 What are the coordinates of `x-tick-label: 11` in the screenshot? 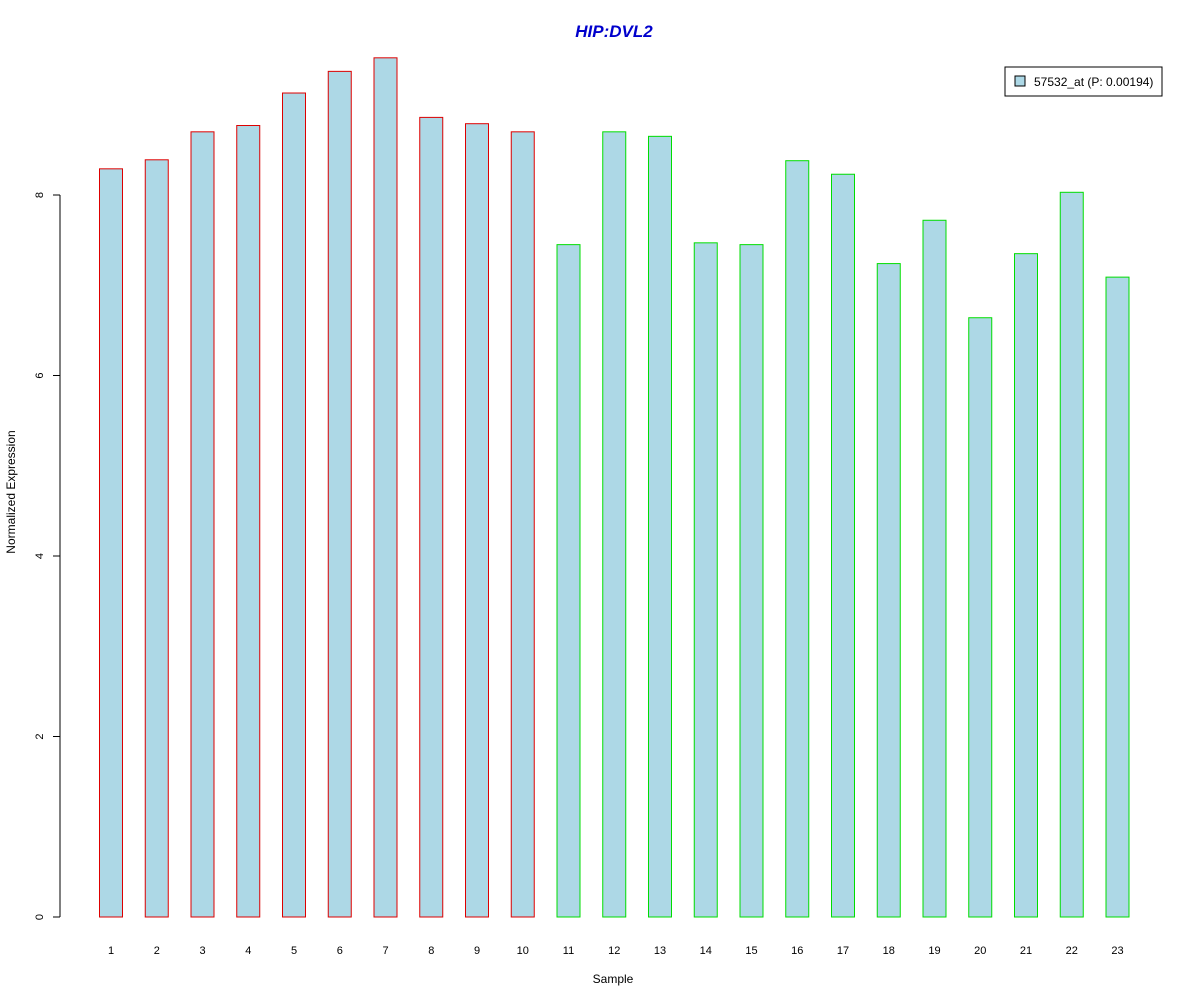 It's located at (568, 951).